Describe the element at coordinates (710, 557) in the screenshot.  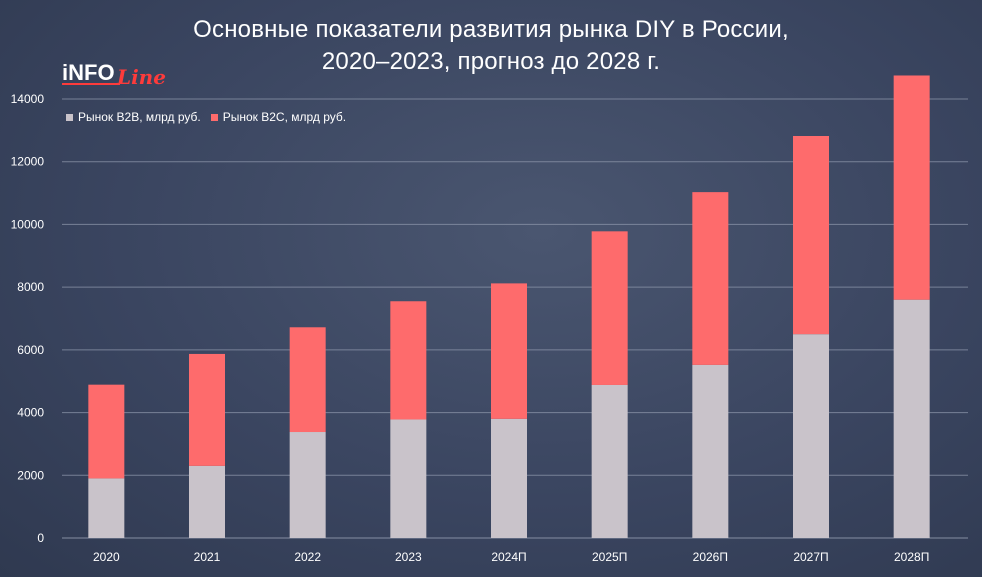
I see `x-tick-label: 2026П` at that location.